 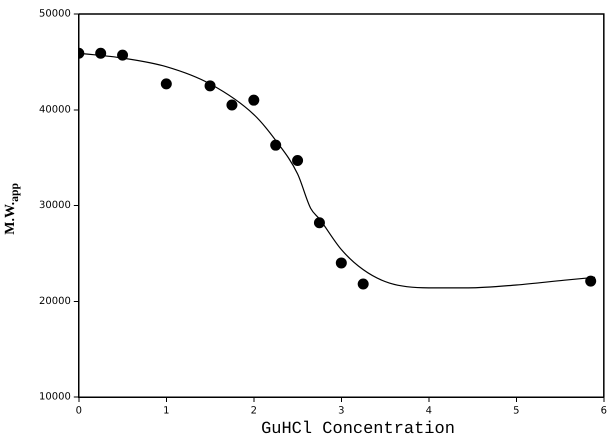 I want to click on y-tick-label: 20000, so click(x=55, y=301).